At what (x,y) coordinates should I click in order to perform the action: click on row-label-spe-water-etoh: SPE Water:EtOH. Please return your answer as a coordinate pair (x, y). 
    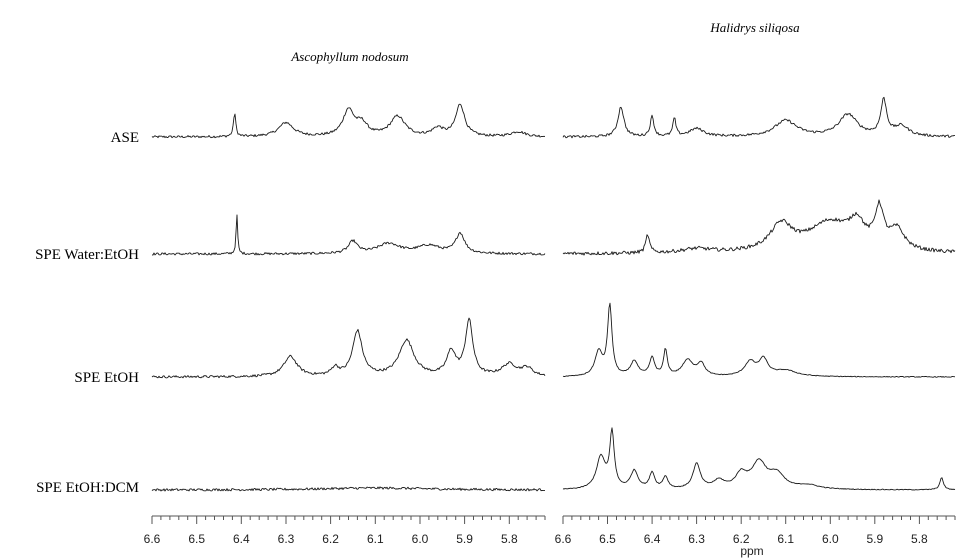
    Looking at the image, I should click on (87, 255).